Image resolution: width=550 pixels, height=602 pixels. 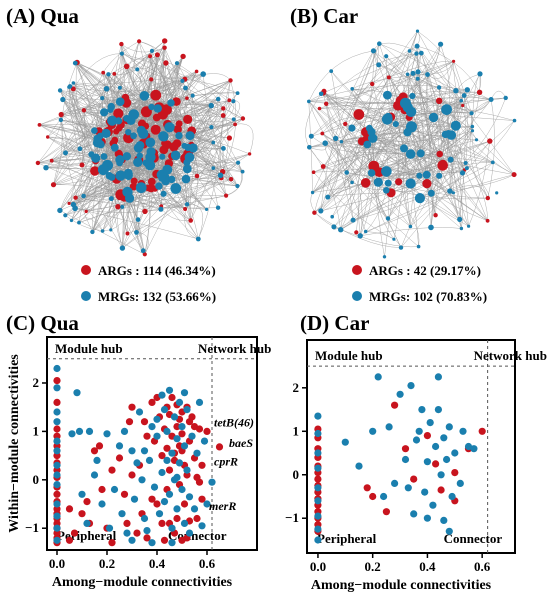 I want to click on panel-c-y-tick-label: 0, so click(x=36, y=479).